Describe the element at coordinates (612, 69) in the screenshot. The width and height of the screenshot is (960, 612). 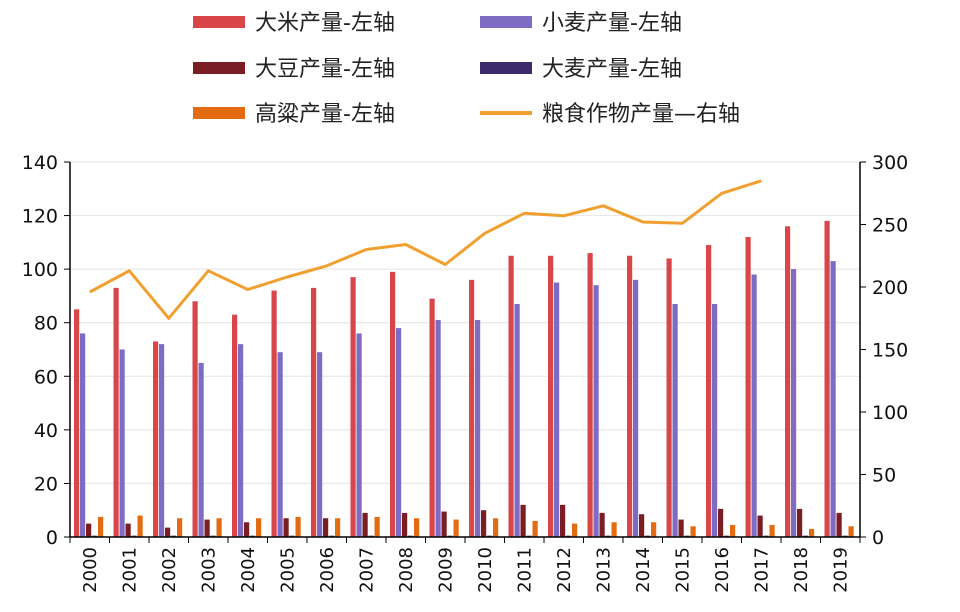
I see `legend-item-3-label: 大麦产量-左轴` at that location.